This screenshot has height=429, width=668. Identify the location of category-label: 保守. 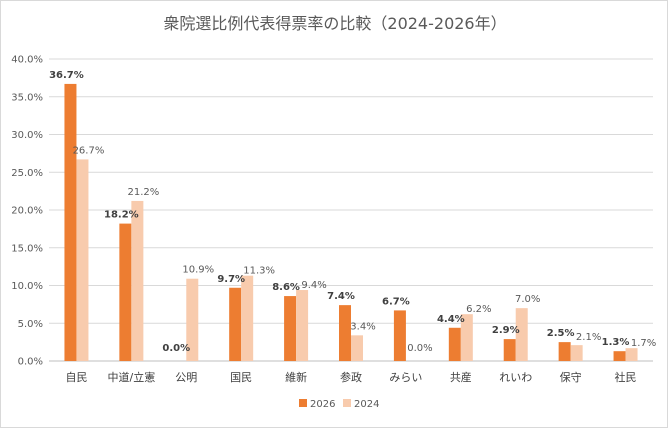
(571, 377).